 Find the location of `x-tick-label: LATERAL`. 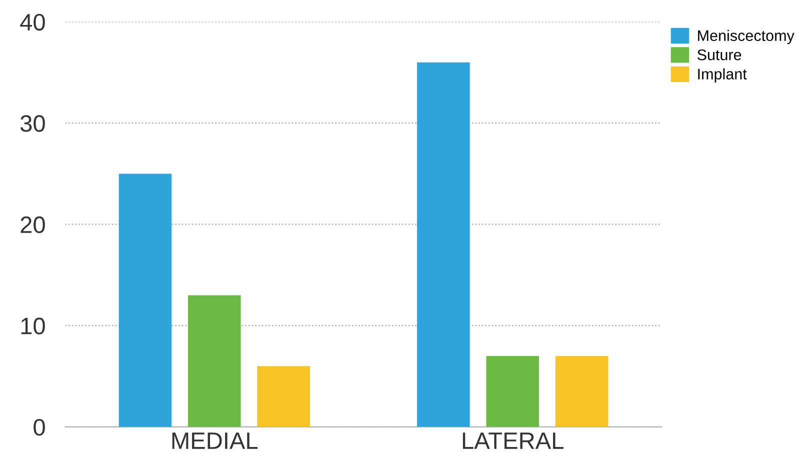

x-tick-label: LATERAL is located at coordinates (513, 440).